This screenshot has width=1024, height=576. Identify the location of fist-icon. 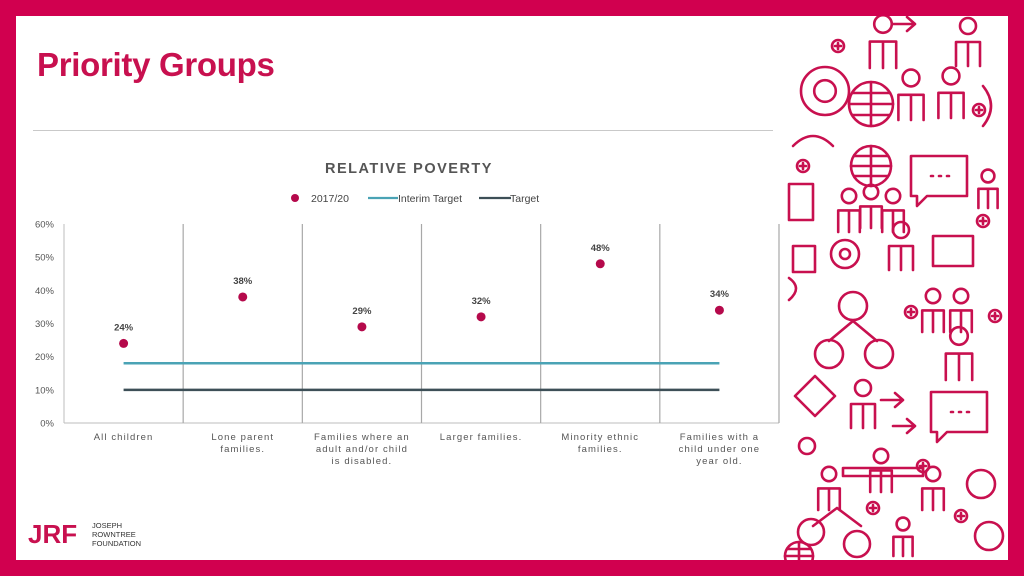
(804, 259).